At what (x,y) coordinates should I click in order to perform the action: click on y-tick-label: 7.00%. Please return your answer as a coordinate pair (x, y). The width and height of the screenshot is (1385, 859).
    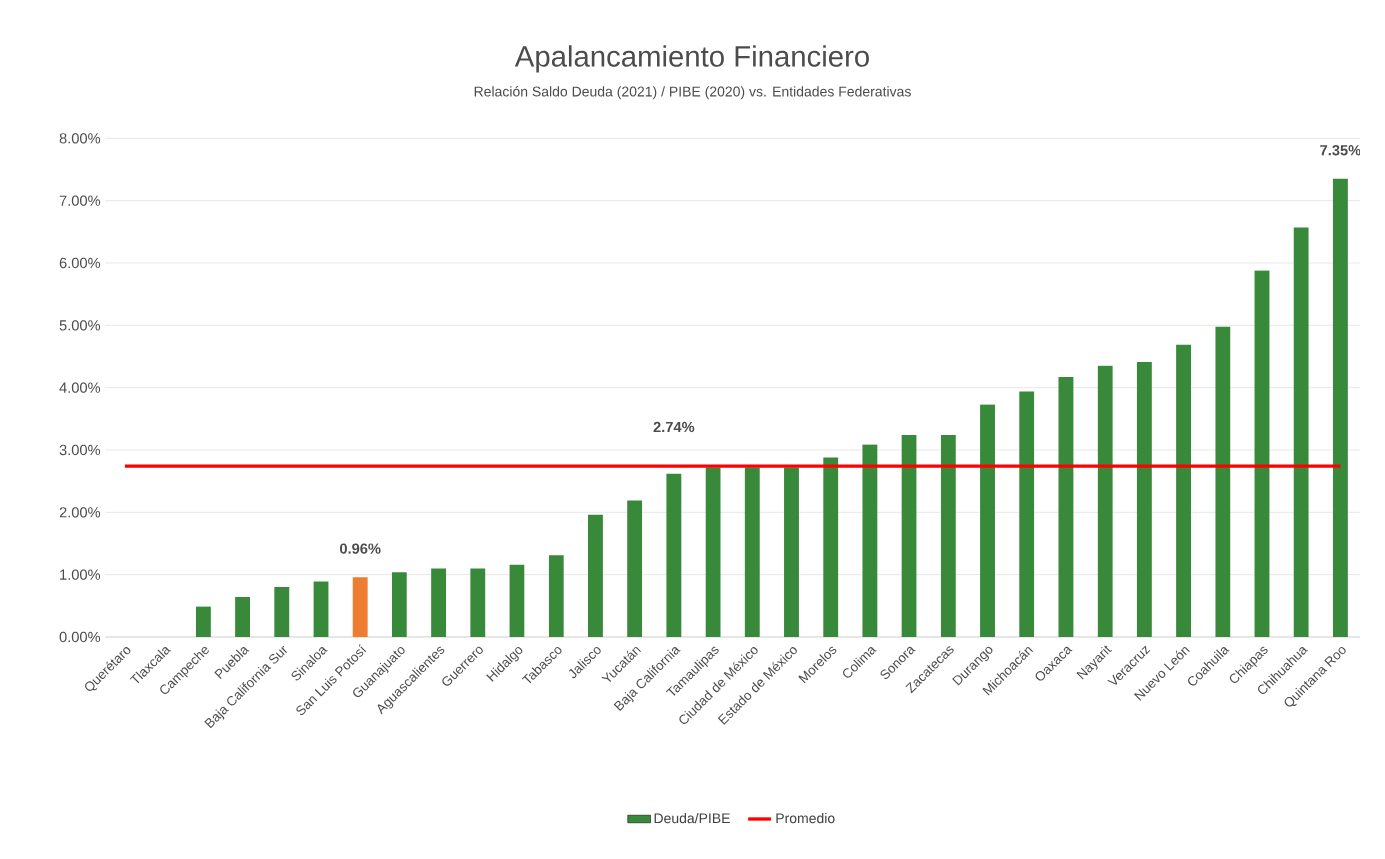
    Looking at the image, I should click on (80, 200).